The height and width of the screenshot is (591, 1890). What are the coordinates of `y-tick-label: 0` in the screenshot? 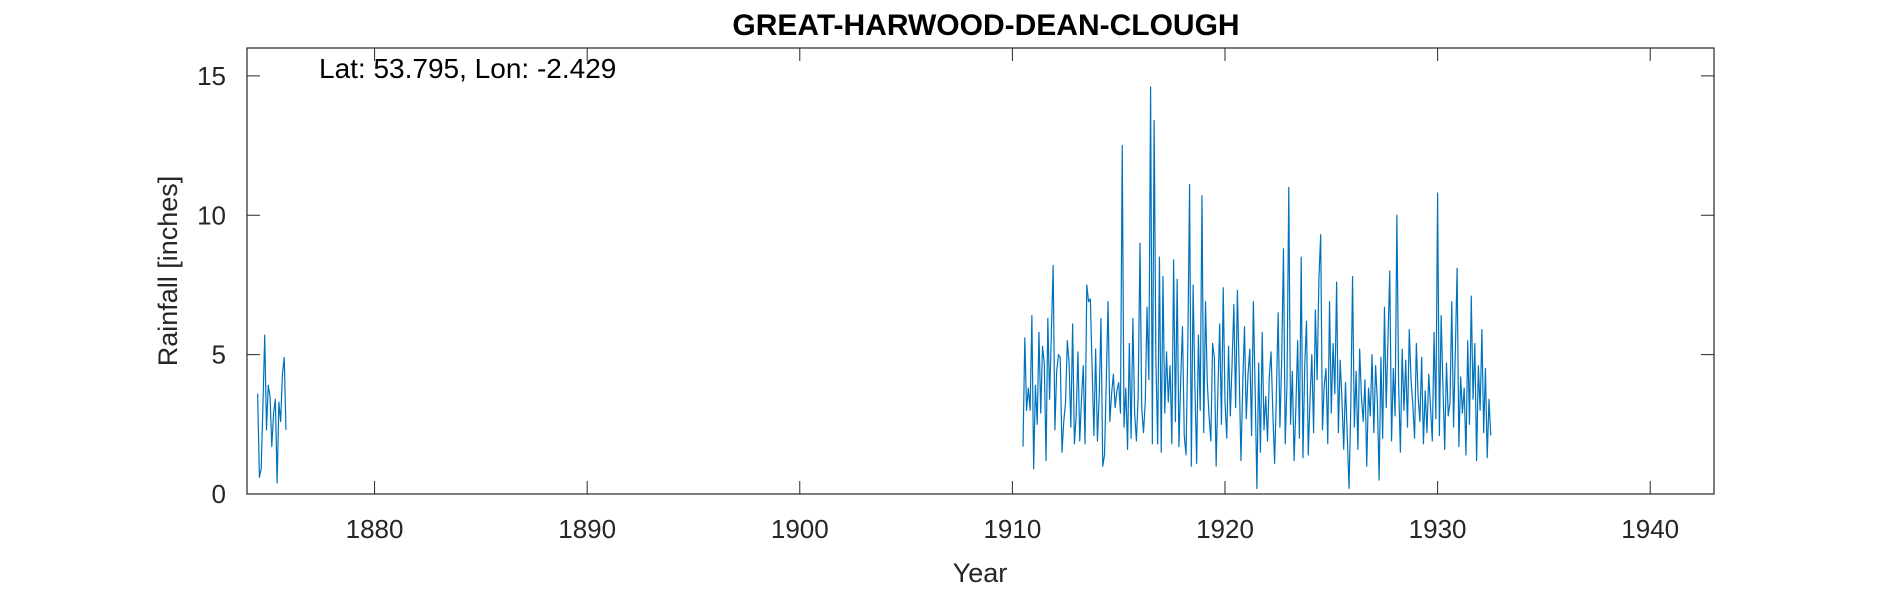 It's located at (219, 494).